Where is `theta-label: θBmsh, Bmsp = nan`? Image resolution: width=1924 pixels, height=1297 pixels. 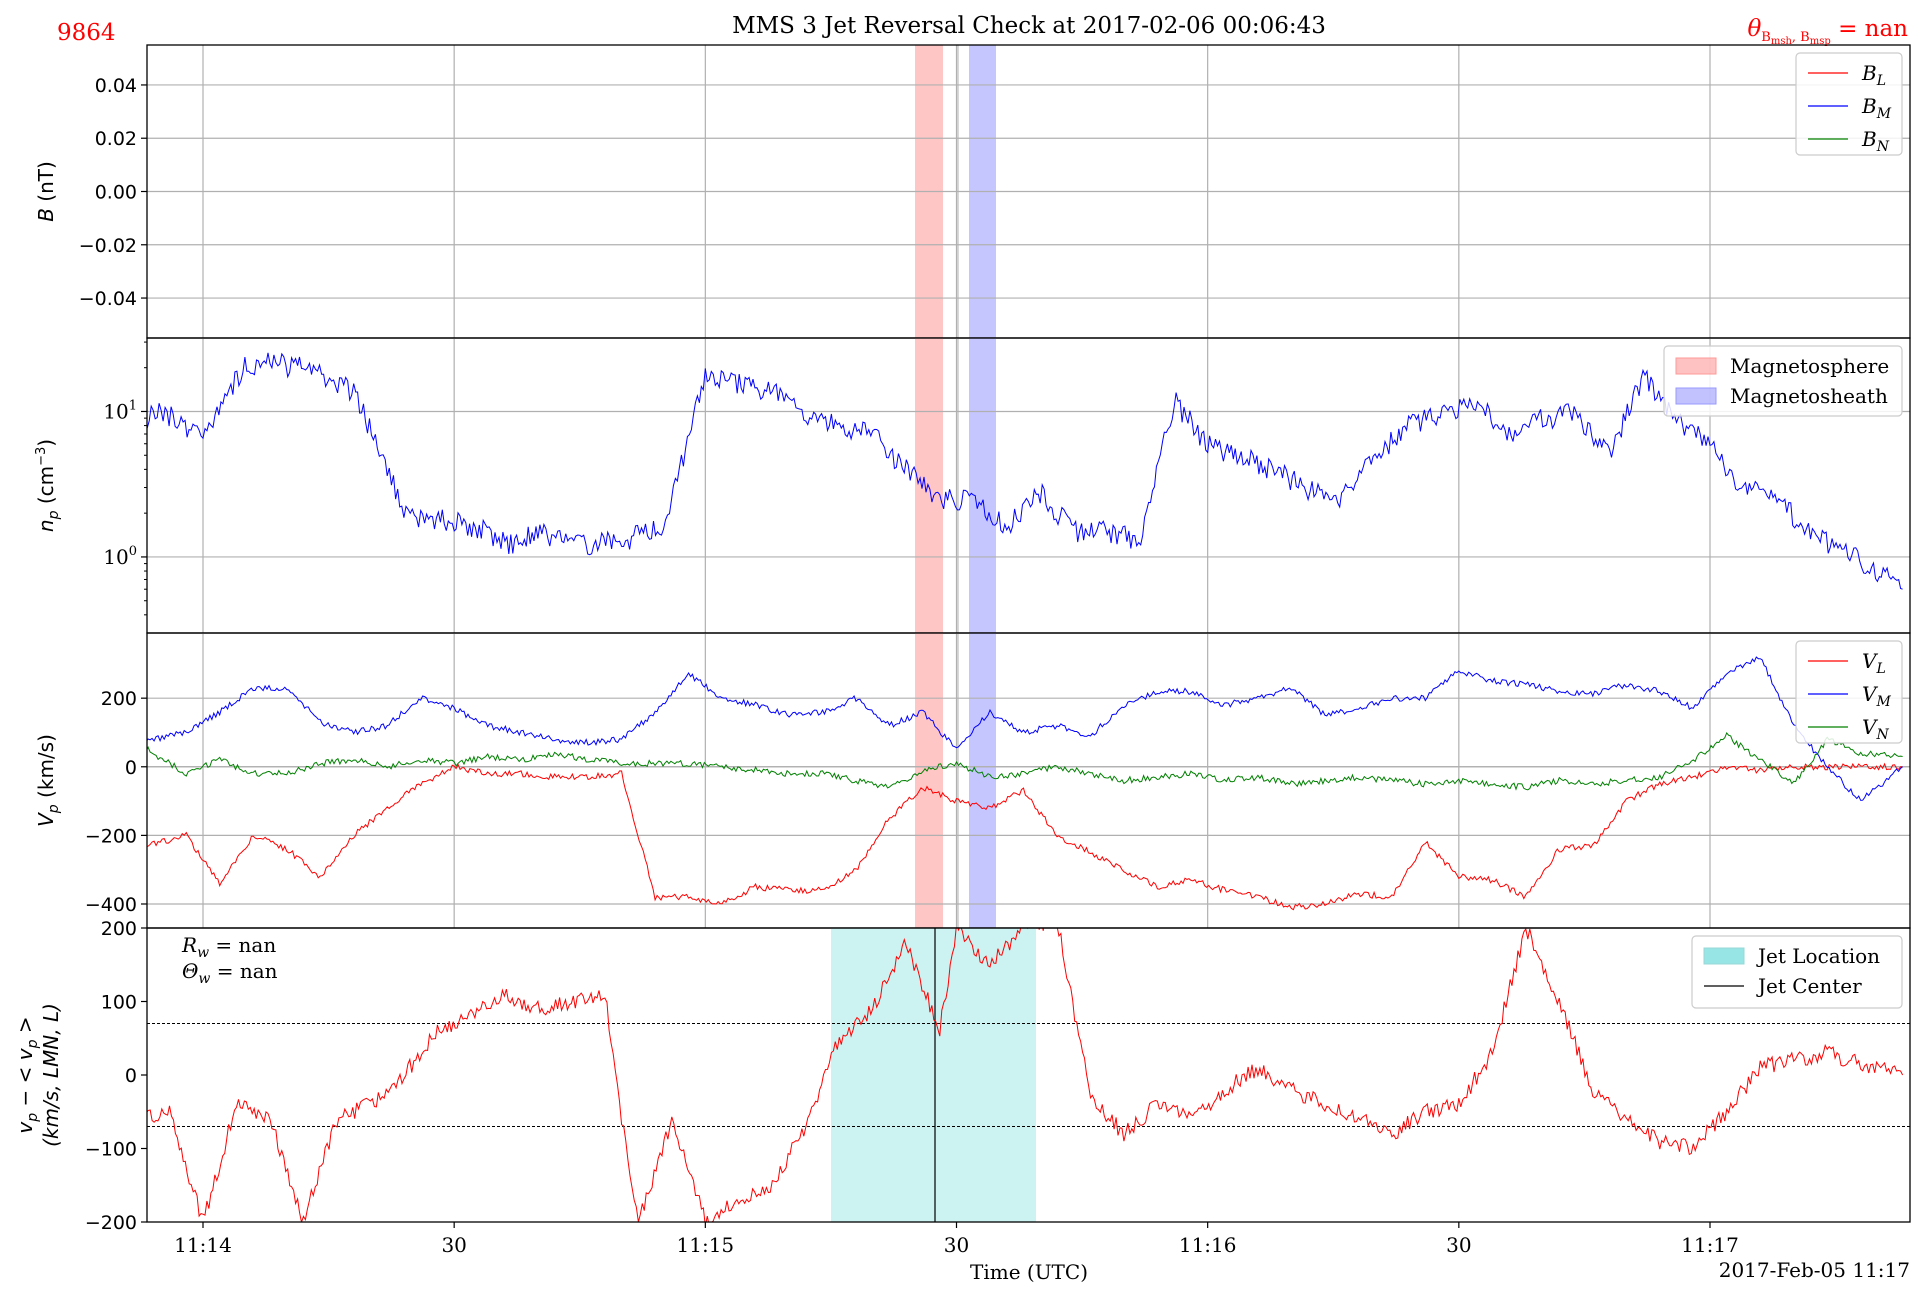
theta-label: θBmsh, Bmsp = nan is located at coordinates (1827, 31).